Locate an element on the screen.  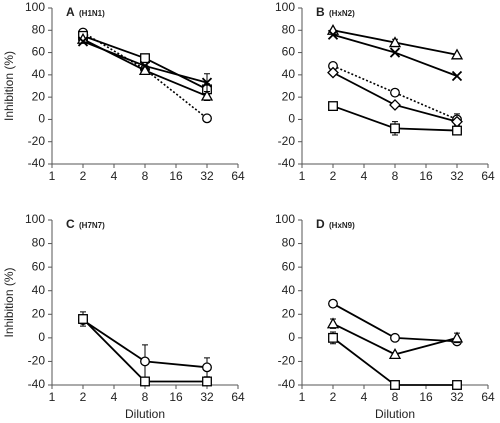
panel-label: D is located at coordinates (320, 224).